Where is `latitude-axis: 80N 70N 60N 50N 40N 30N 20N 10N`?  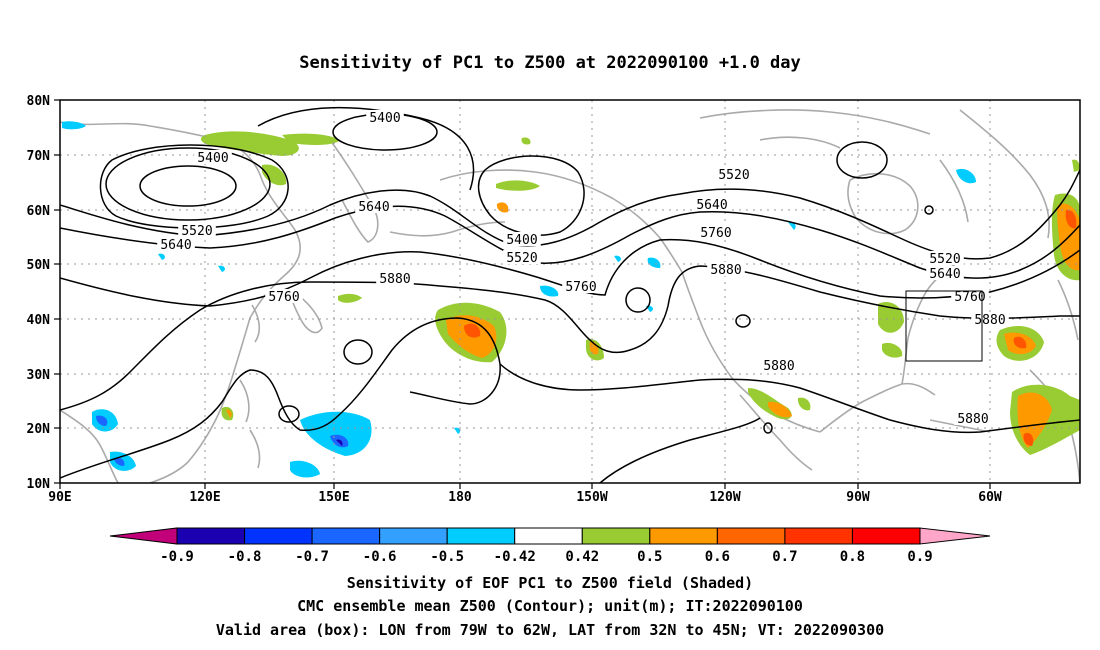 latitude-axis: 80N 70N 60N 50N 40N 30N 20N 10N is located at coordinates (43, 293).